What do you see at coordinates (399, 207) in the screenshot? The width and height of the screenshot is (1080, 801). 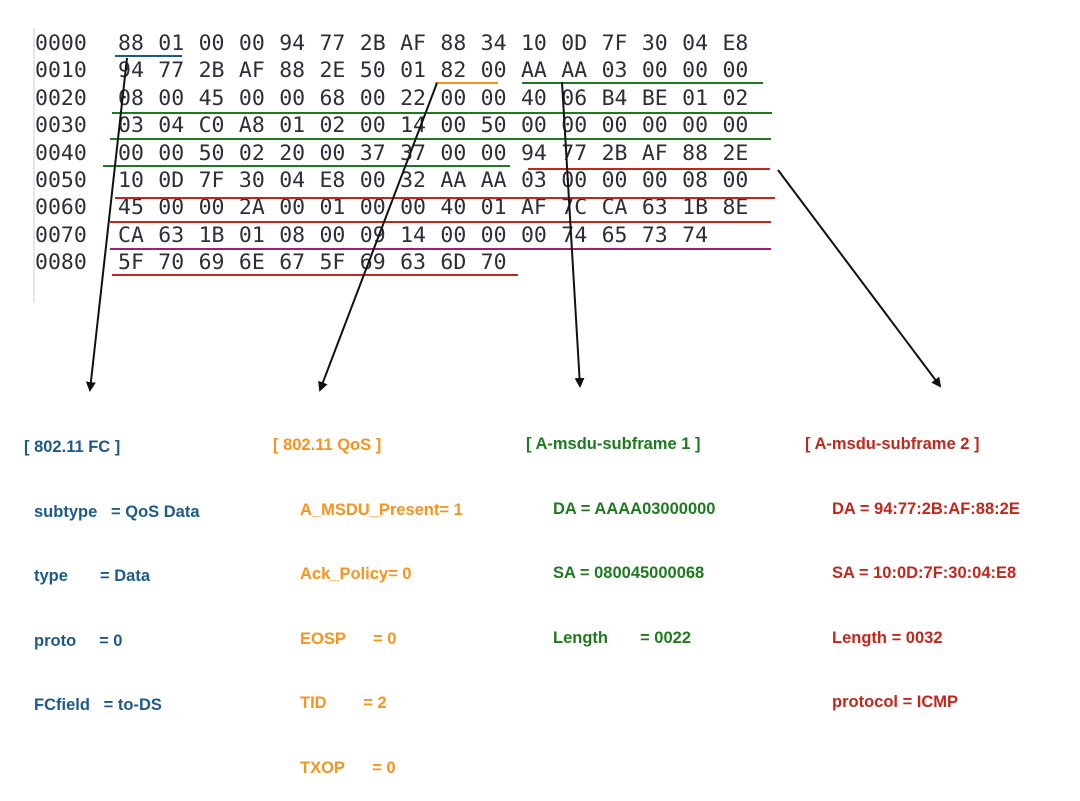 I see `hex-row: 0060 45 00 00 2A 00 01 00 00 40 01 AF 7C CA 63 1B 8E` at bounding box center [399, 207].